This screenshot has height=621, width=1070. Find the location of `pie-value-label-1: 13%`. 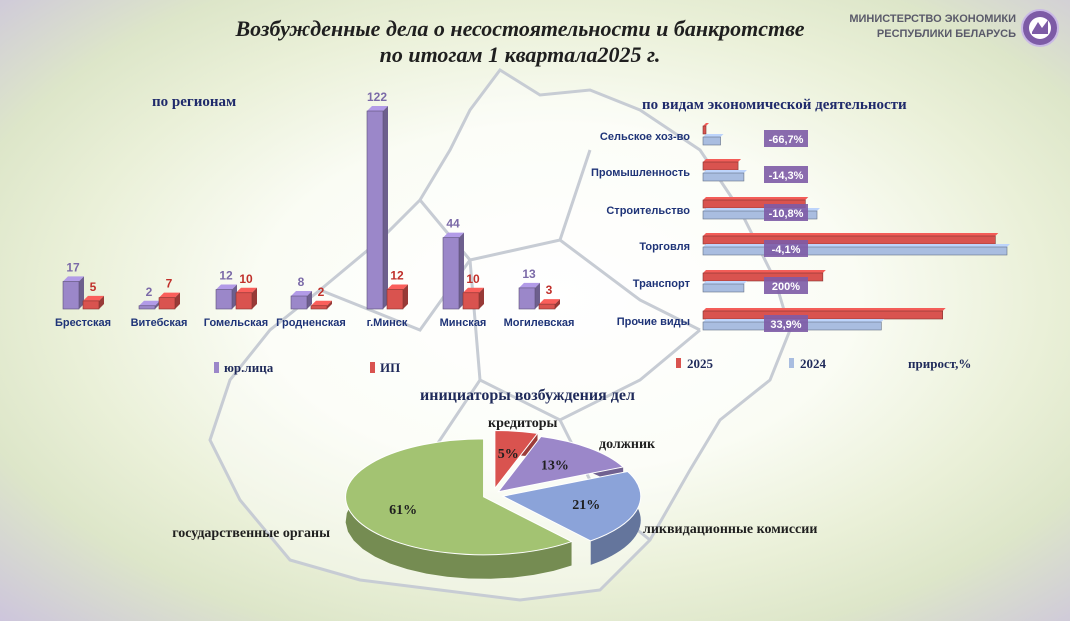

pie-value-label-1: 13% is located at coordinates (555, 466).